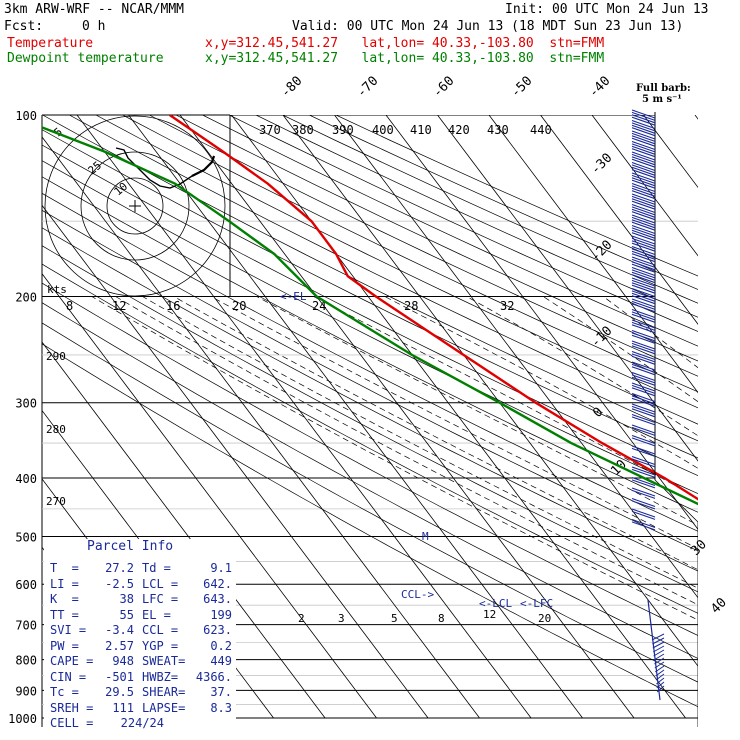  Describe the element at coordinates (72, 723) in the screenshot. I see `parcel-info-key: CELL =` at that location.